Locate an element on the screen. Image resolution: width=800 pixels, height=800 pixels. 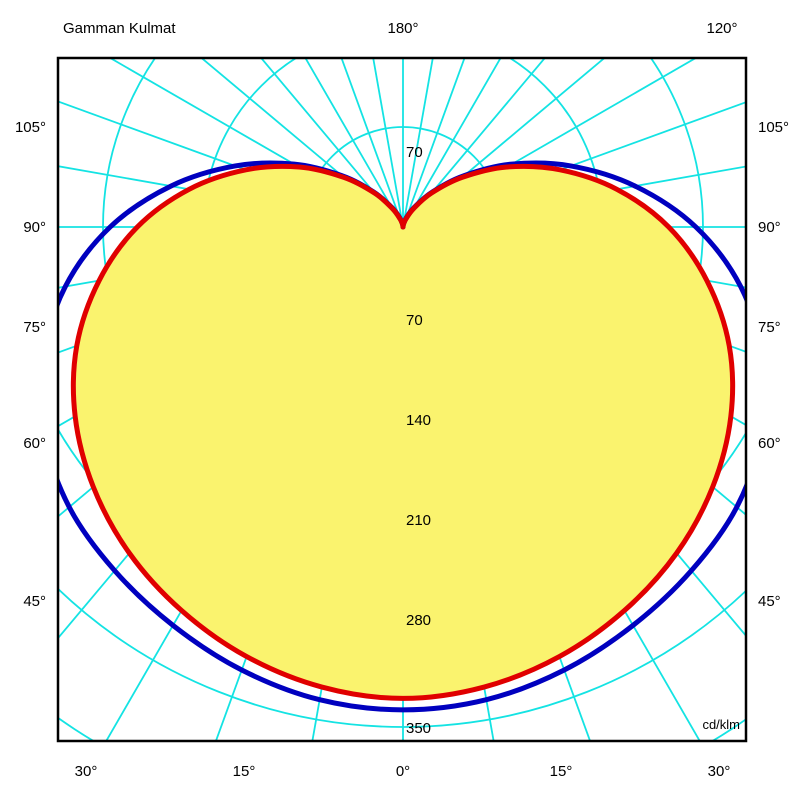
radial-tick-label: 350 is located at coordinates (418, 728).